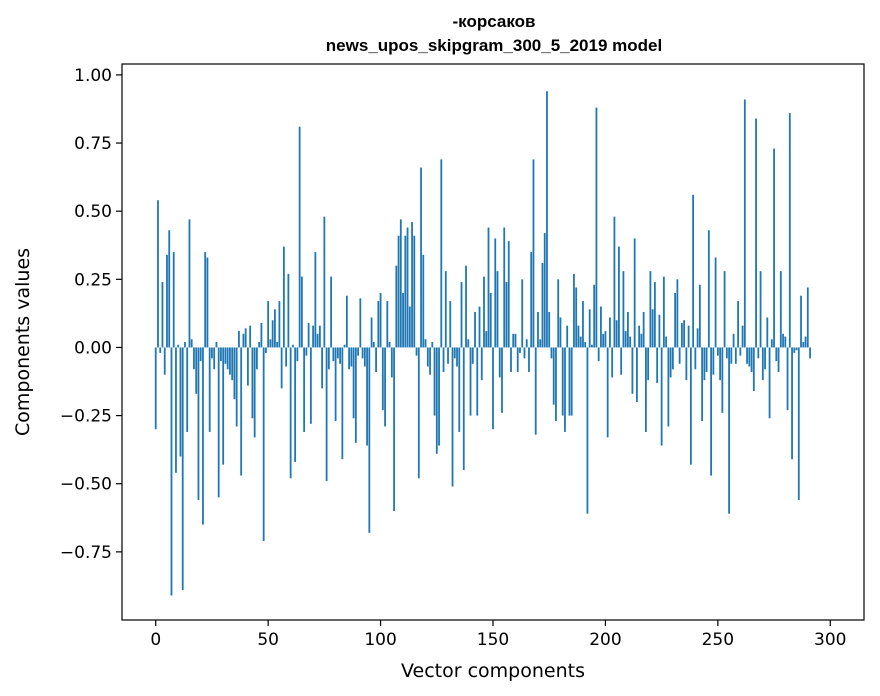  I want to click on y-tick-label: 0.00, so click(93, 348).